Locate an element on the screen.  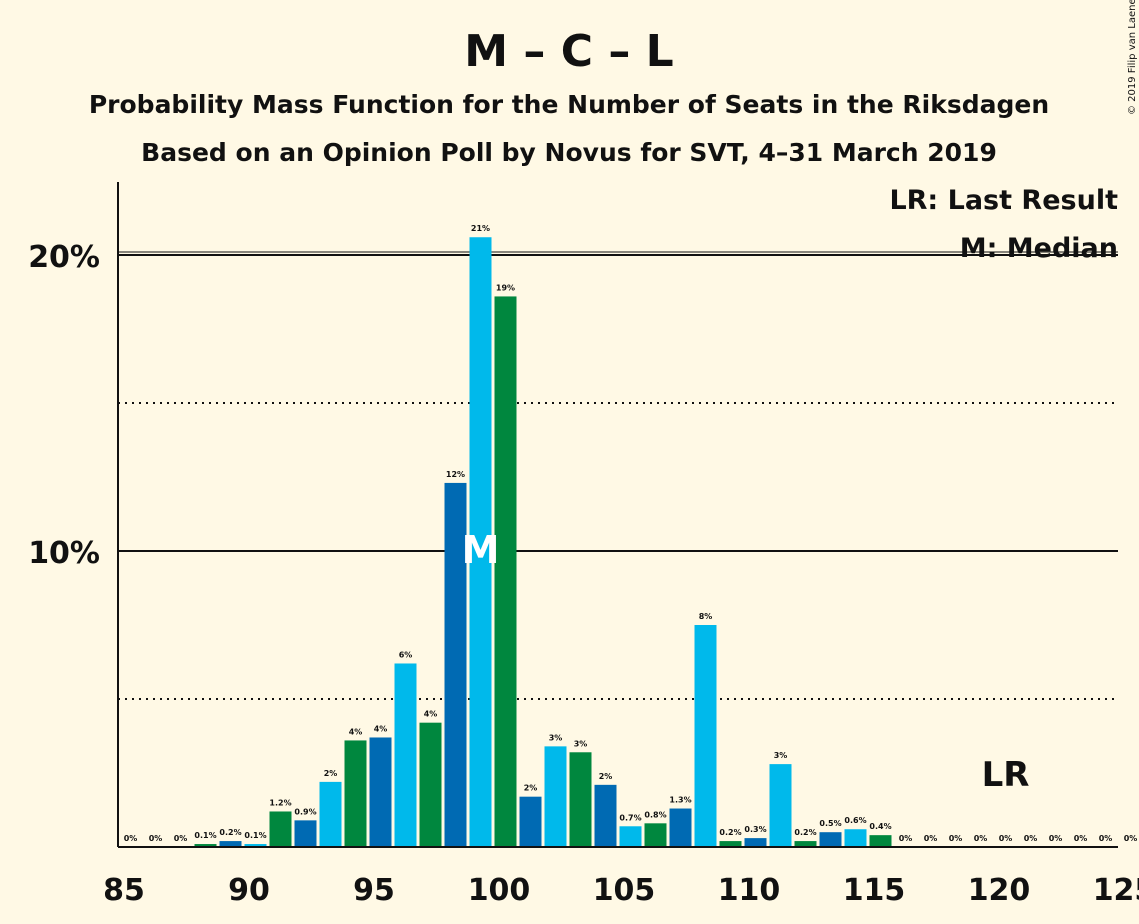
x-tick-label-110: 110 is located at coordinates (749, 890).